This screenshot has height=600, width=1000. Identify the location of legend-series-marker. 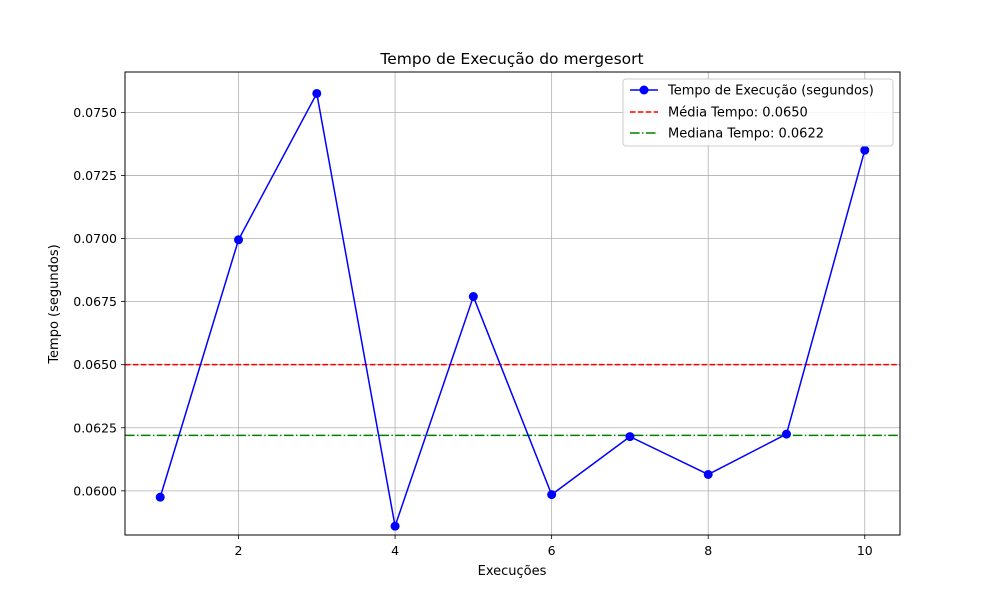
(644, 90).